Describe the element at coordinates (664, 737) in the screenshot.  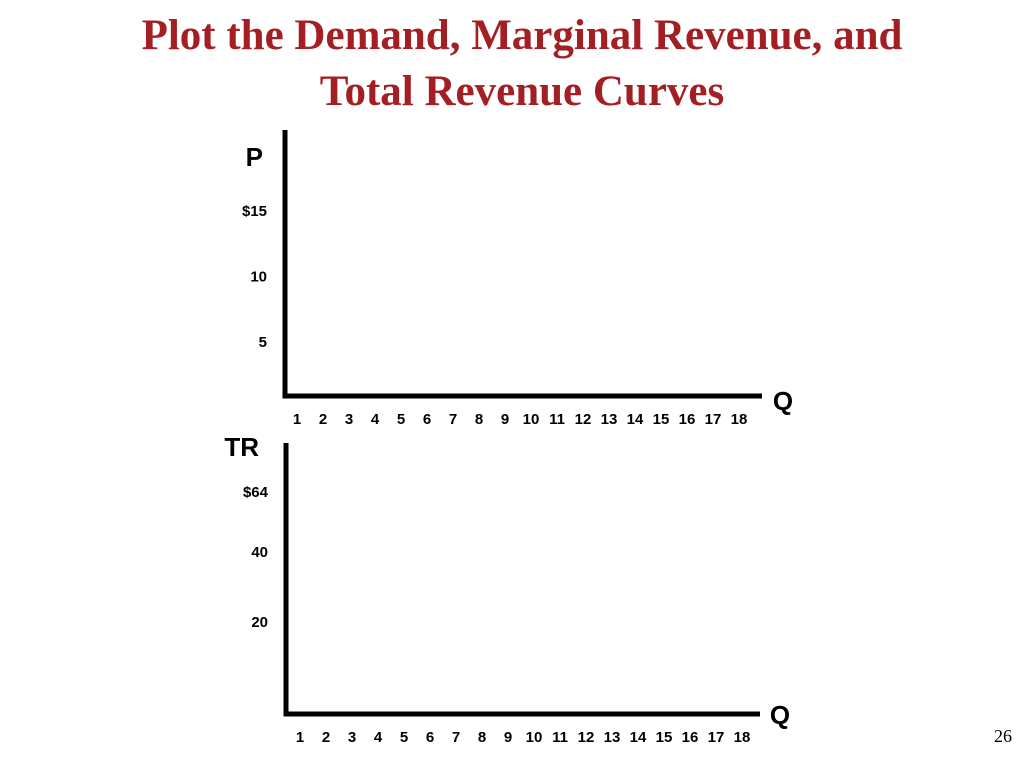
I see `tr-x-tick-15: 15` at that location.